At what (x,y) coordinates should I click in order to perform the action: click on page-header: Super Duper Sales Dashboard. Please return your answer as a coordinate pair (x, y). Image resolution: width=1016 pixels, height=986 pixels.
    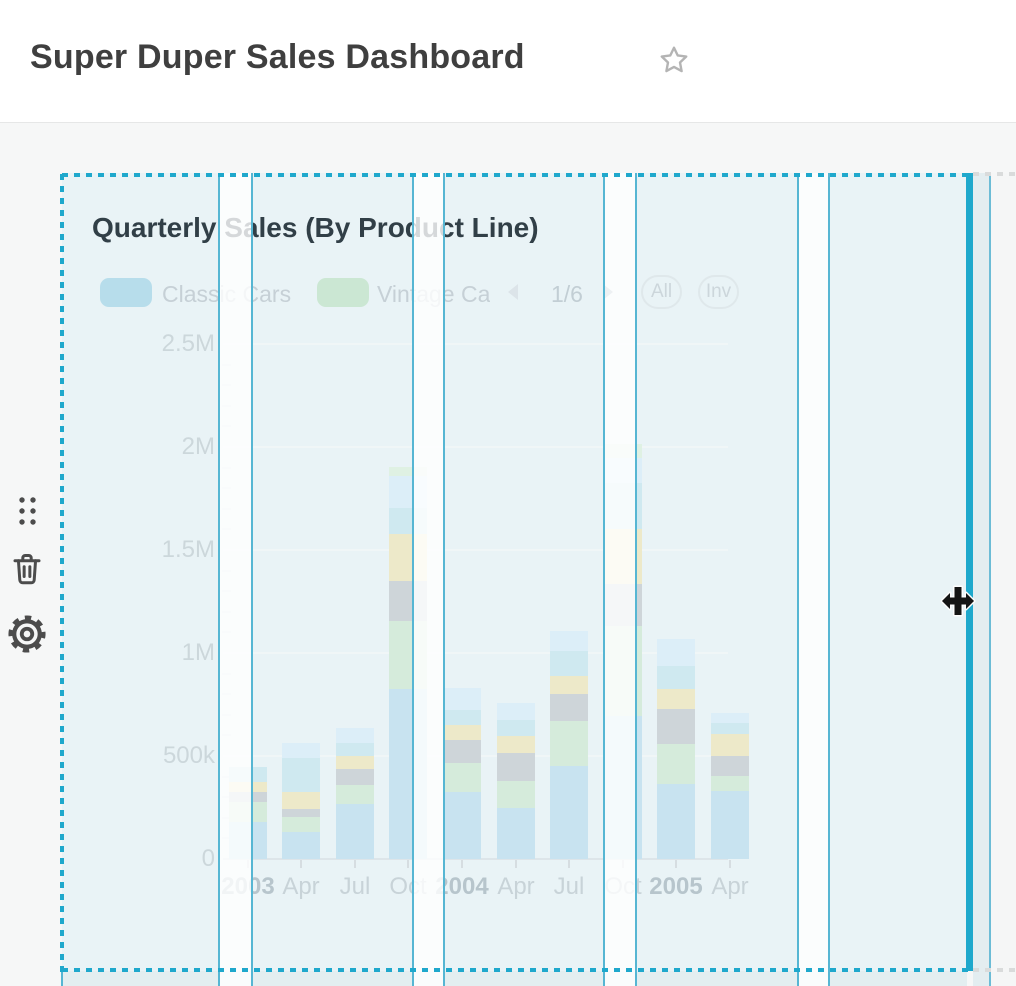
    Looking at the image, I should click on (508, 61).